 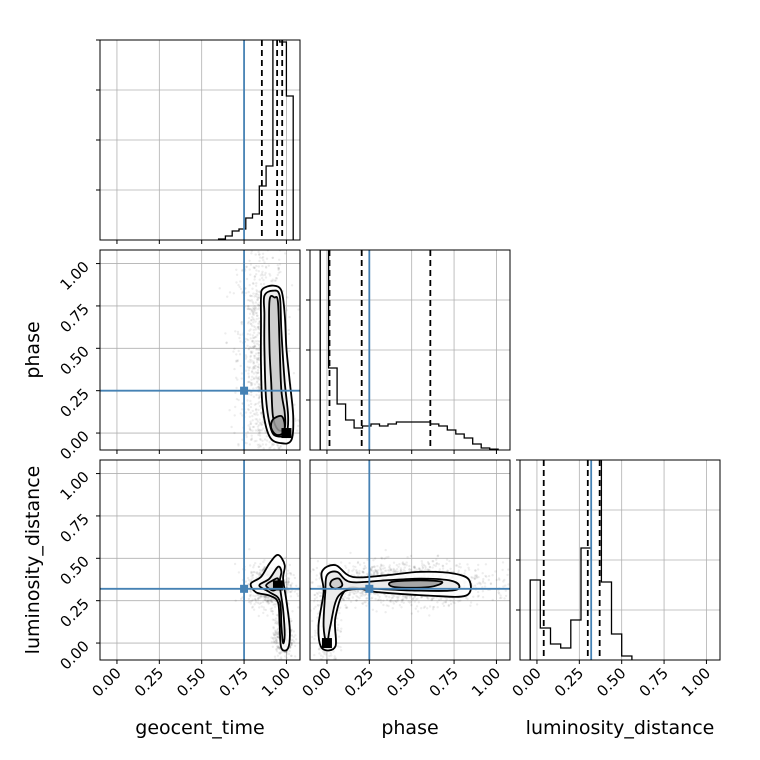 What do you see at coordinates (200, 560) in the screenshot?
I see `axes-frame` at bounding box center [200, 560].